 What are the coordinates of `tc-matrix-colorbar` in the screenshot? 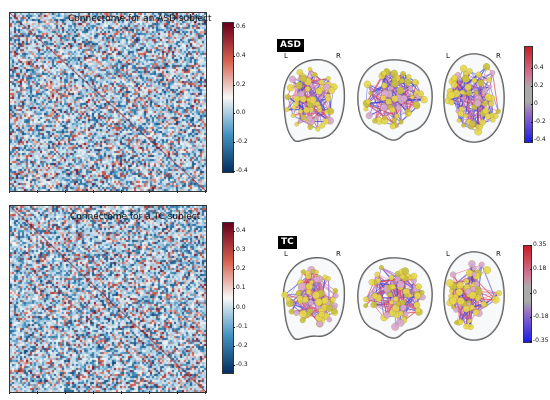 It's located at (228, 298).